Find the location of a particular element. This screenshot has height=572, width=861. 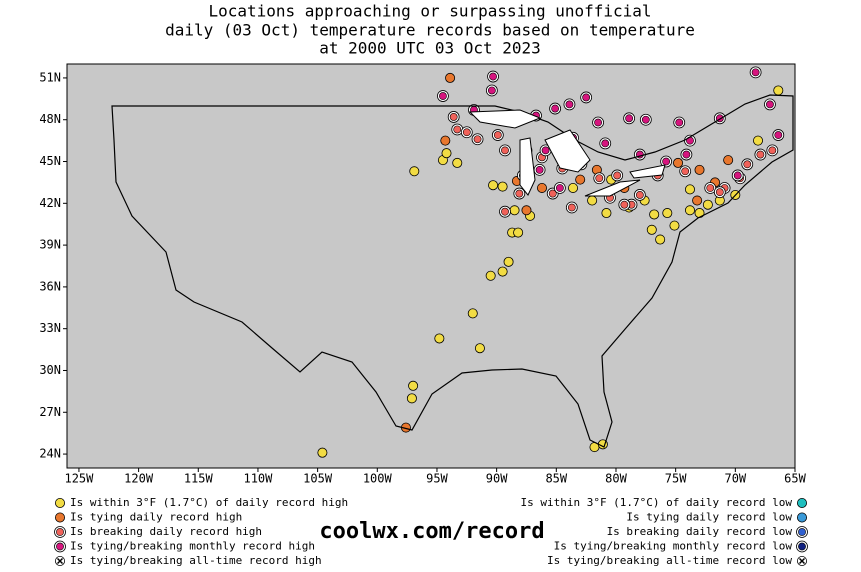

y-tick-label: 48N is located at coordinates (50, 119).